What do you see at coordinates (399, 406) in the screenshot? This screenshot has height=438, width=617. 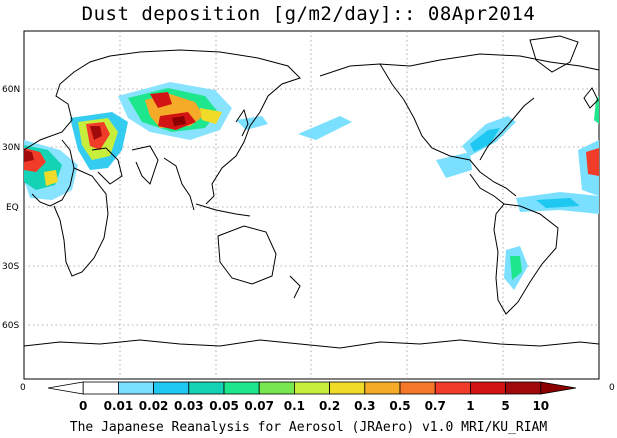 I see `colorbar-label: 0.5` at bounding box center [399, 406].